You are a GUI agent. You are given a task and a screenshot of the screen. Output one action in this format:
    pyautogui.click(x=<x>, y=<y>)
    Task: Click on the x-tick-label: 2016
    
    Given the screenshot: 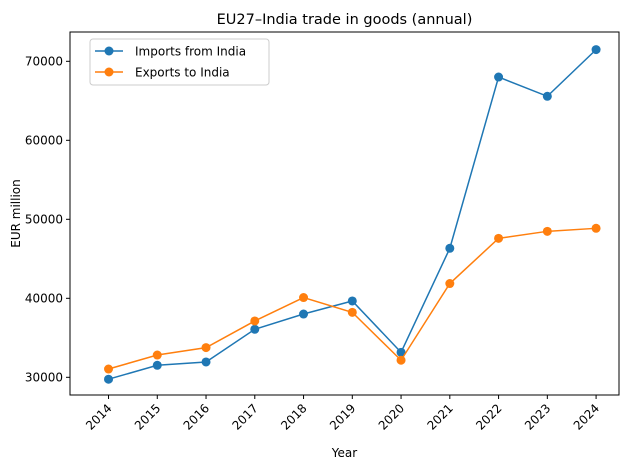 What is the action you would take?
    pyautogui.click(x=196, y=416)
    